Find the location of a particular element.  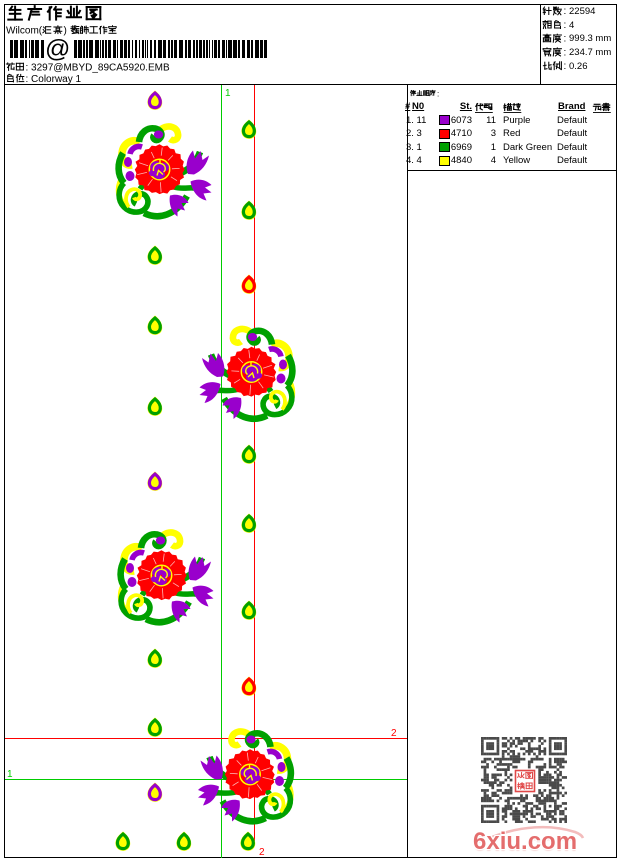

svg-text:: Colorway 1: : Colorway 1 is located at coordinates (54, 79).